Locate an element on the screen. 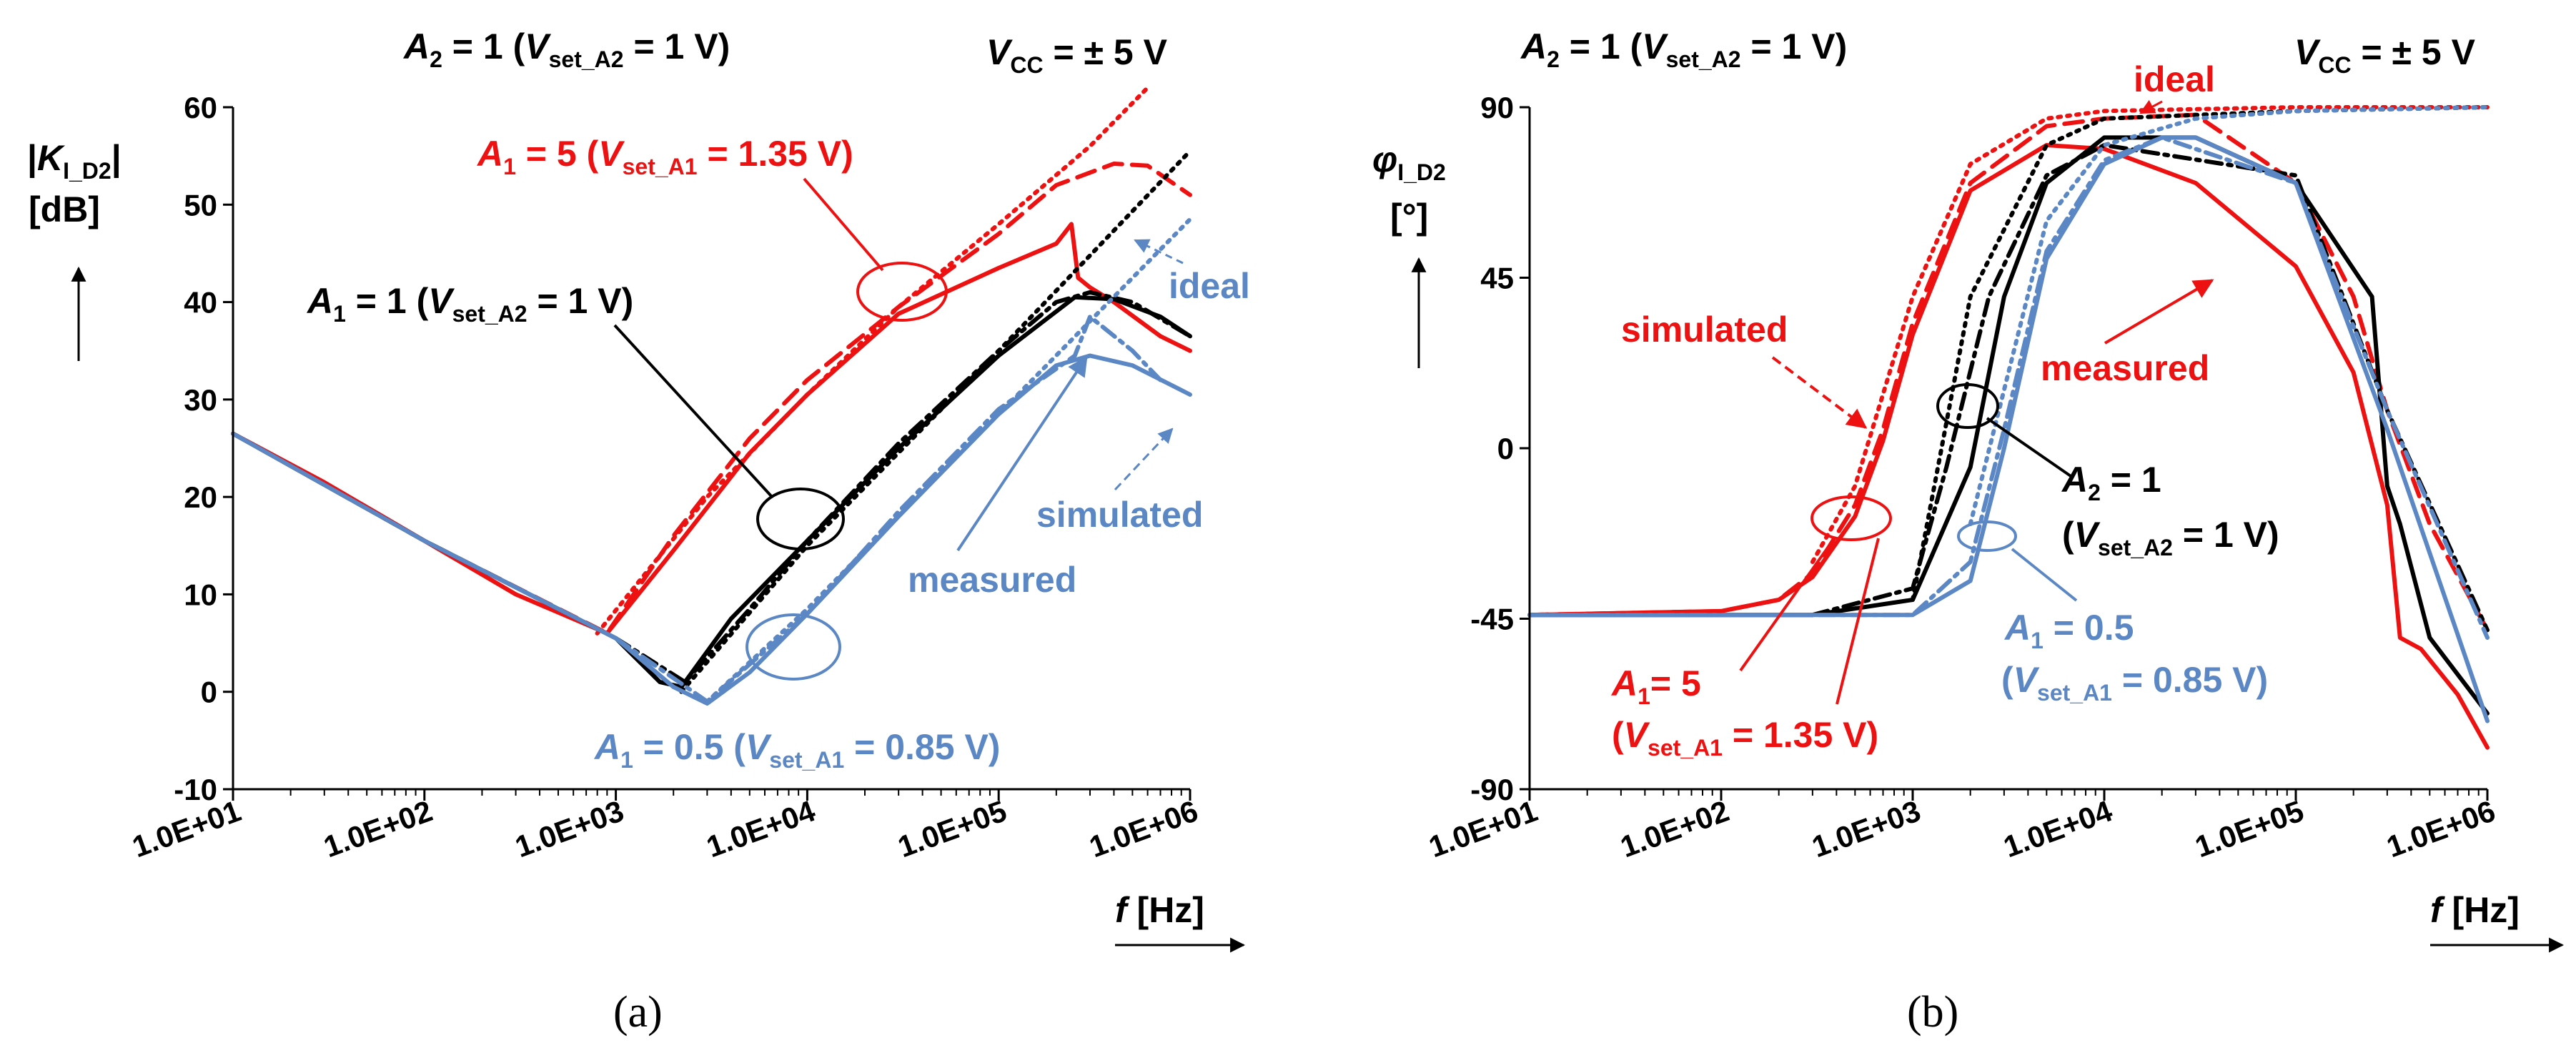  y-tick-label: 90 is located at coordinates (1497, 107).